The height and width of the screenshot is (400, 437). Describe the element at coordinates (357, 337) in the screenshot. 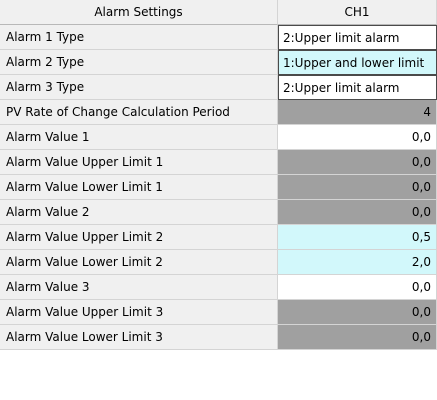

I see `ch1-value-alarm-value-lower-limit-3: 0,0` at that location.